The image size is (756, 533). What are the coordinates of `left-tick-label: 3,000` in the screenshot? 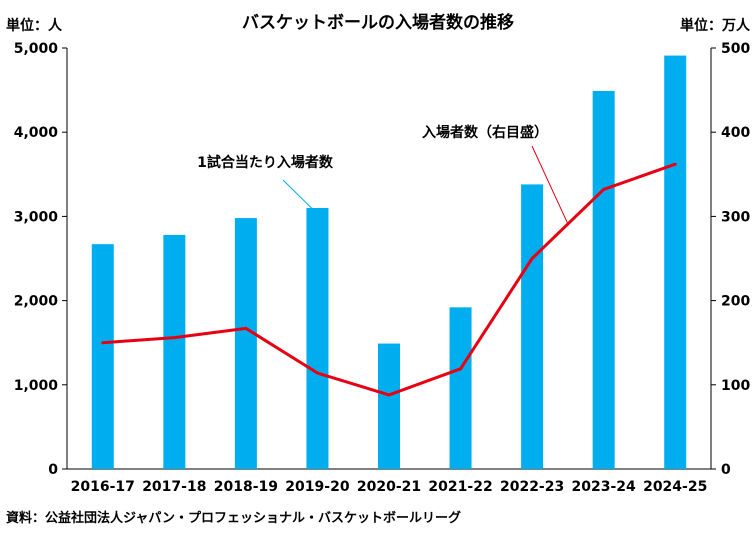 It's located at (36, 217).